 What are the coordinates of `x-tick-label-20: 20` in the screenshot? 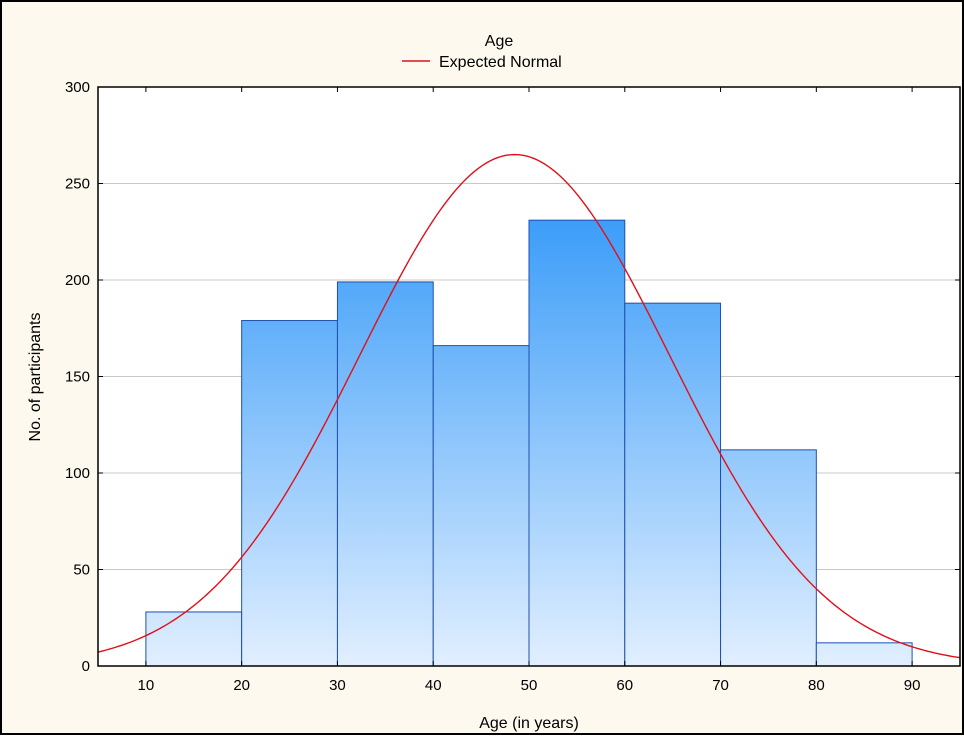 It's located at (241, 685).